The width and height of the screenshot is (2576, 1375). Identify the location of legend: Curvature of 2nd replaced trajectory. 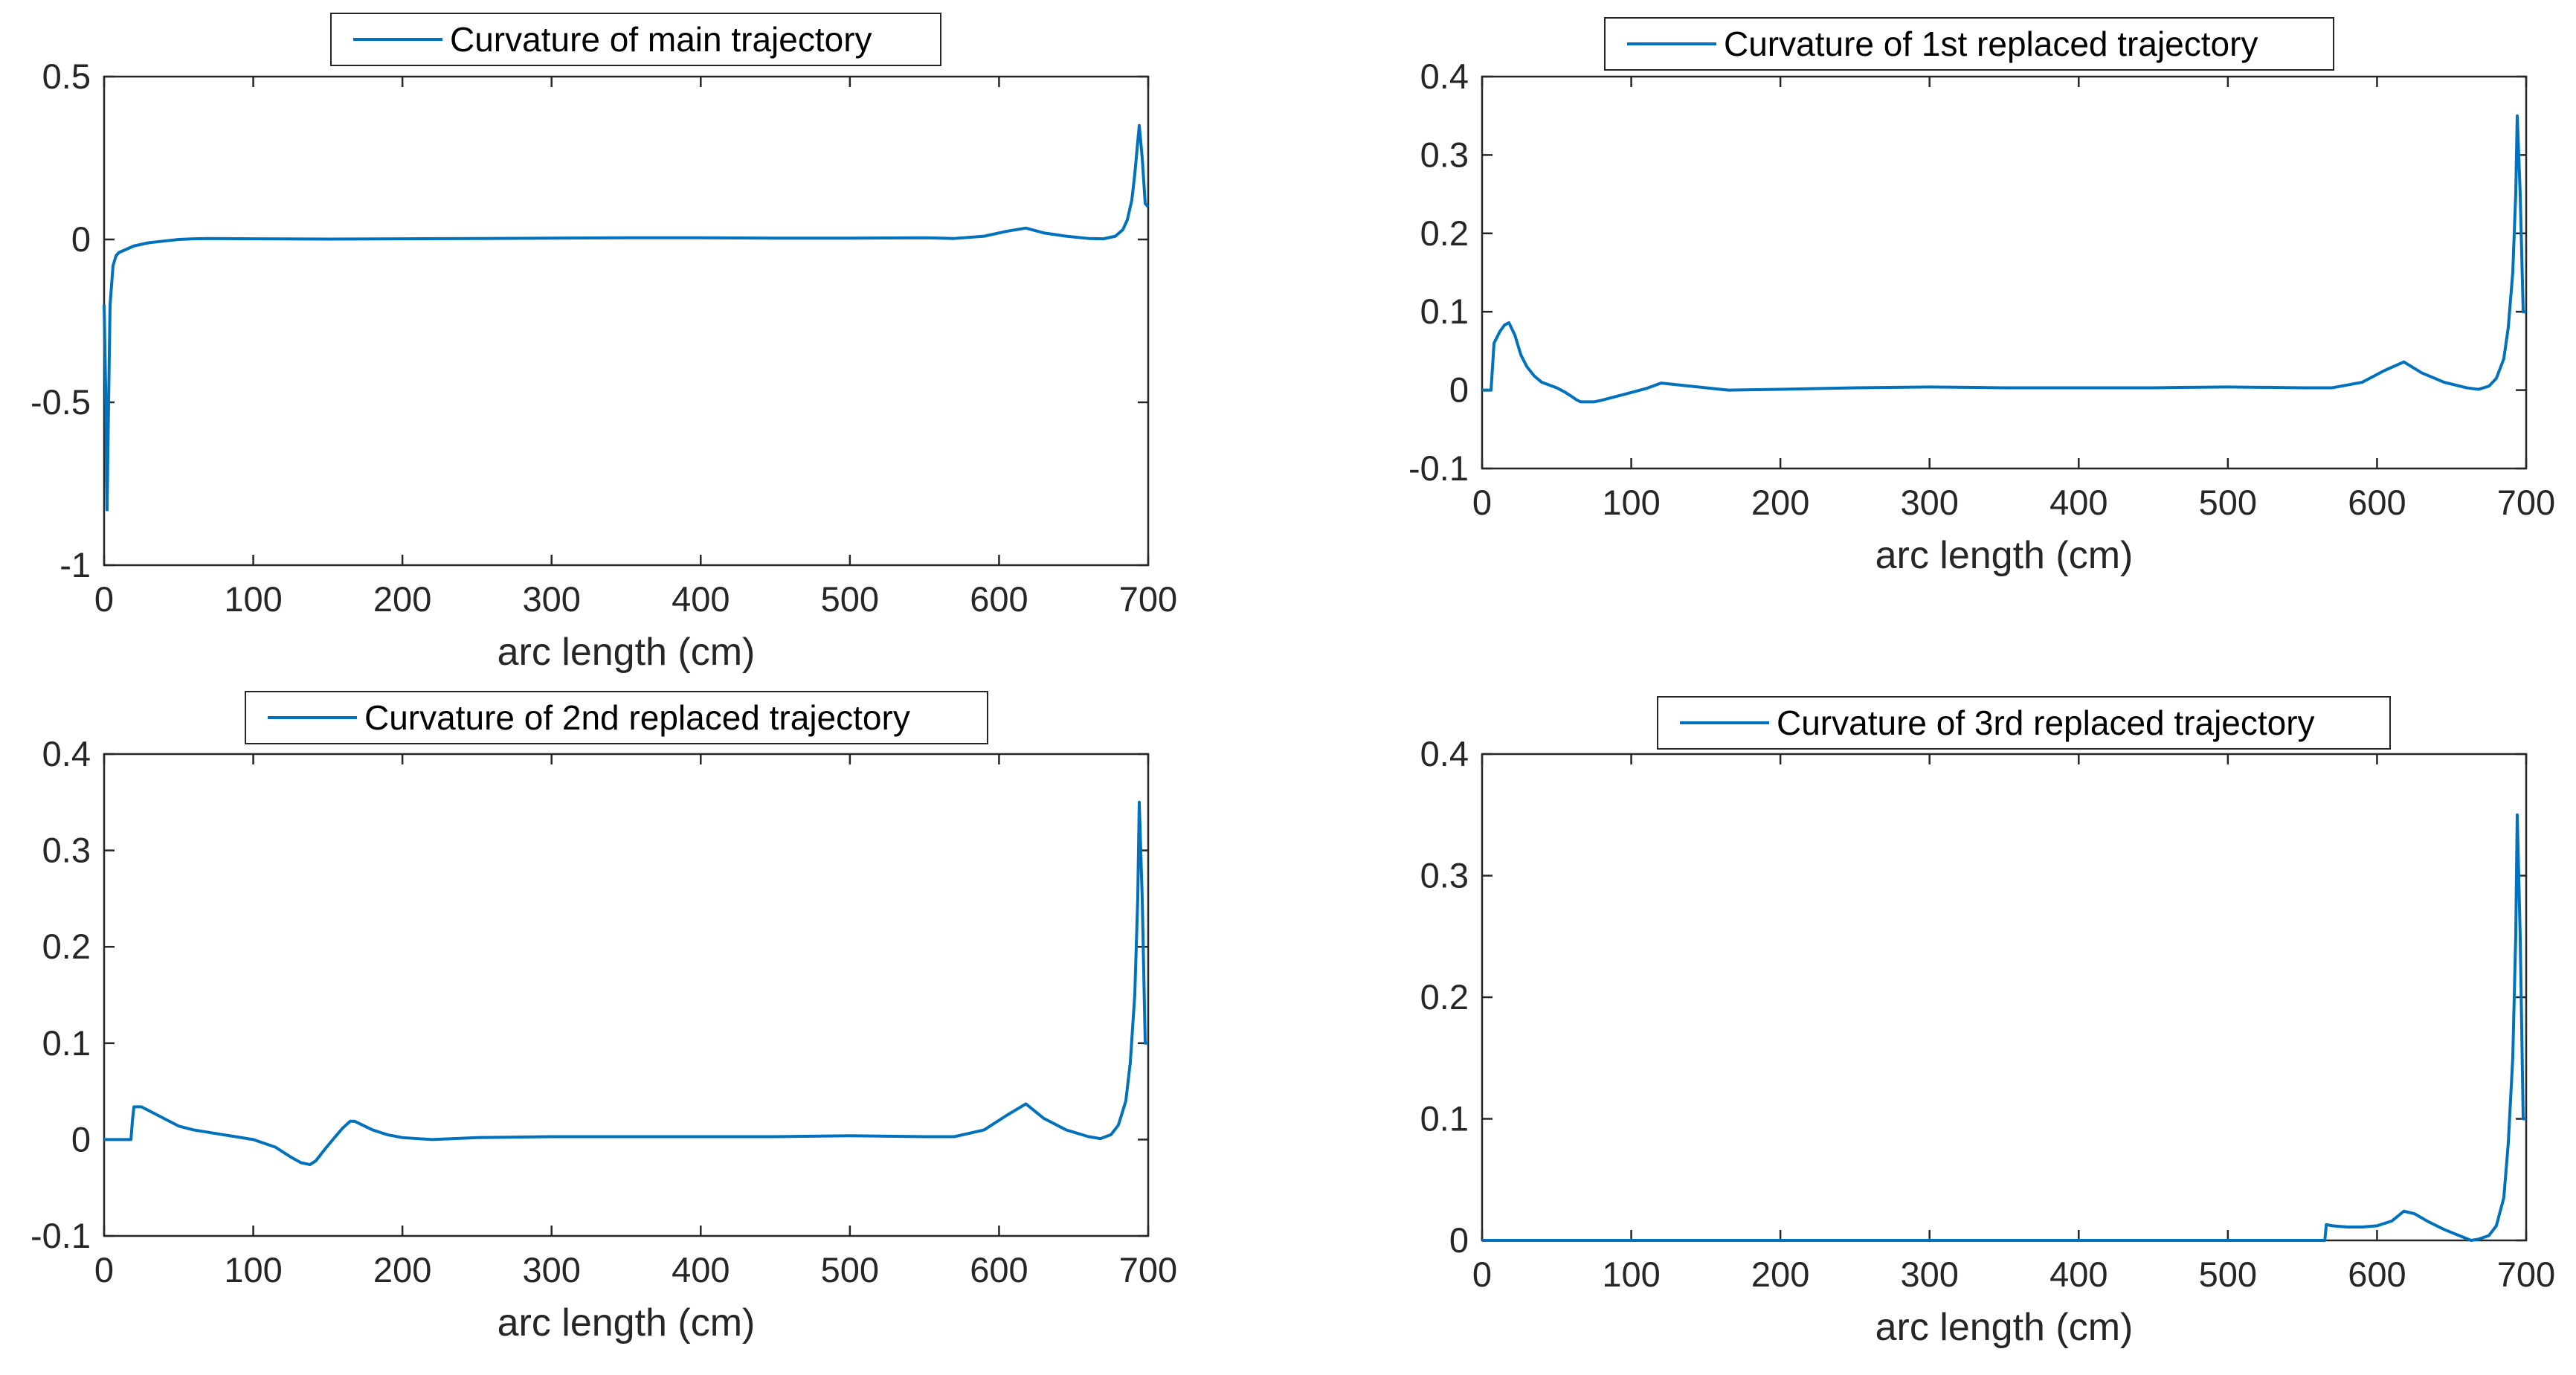
(616, 717).